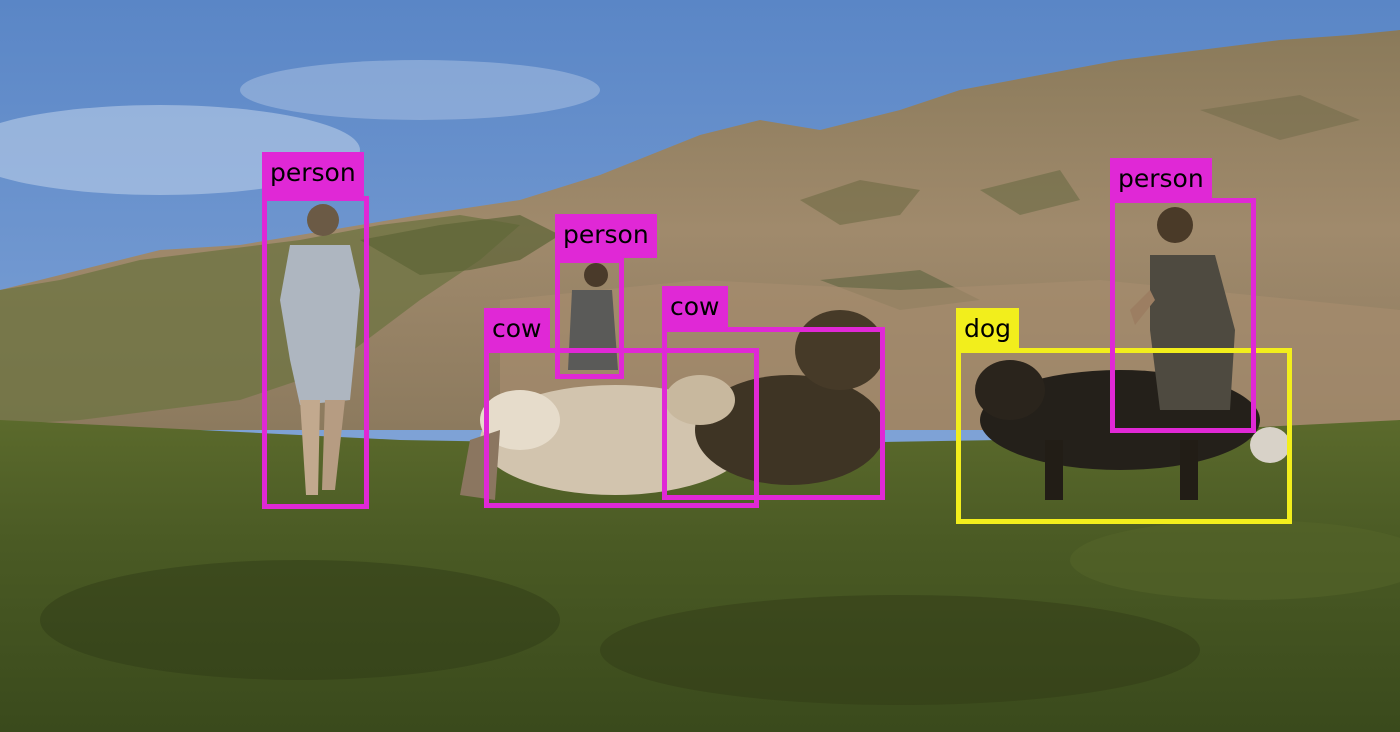 The image size is (1400, 732). Describe the element at coordinates (517, 330) in the screenshot. I see `cow-label-1: cow` at that location.